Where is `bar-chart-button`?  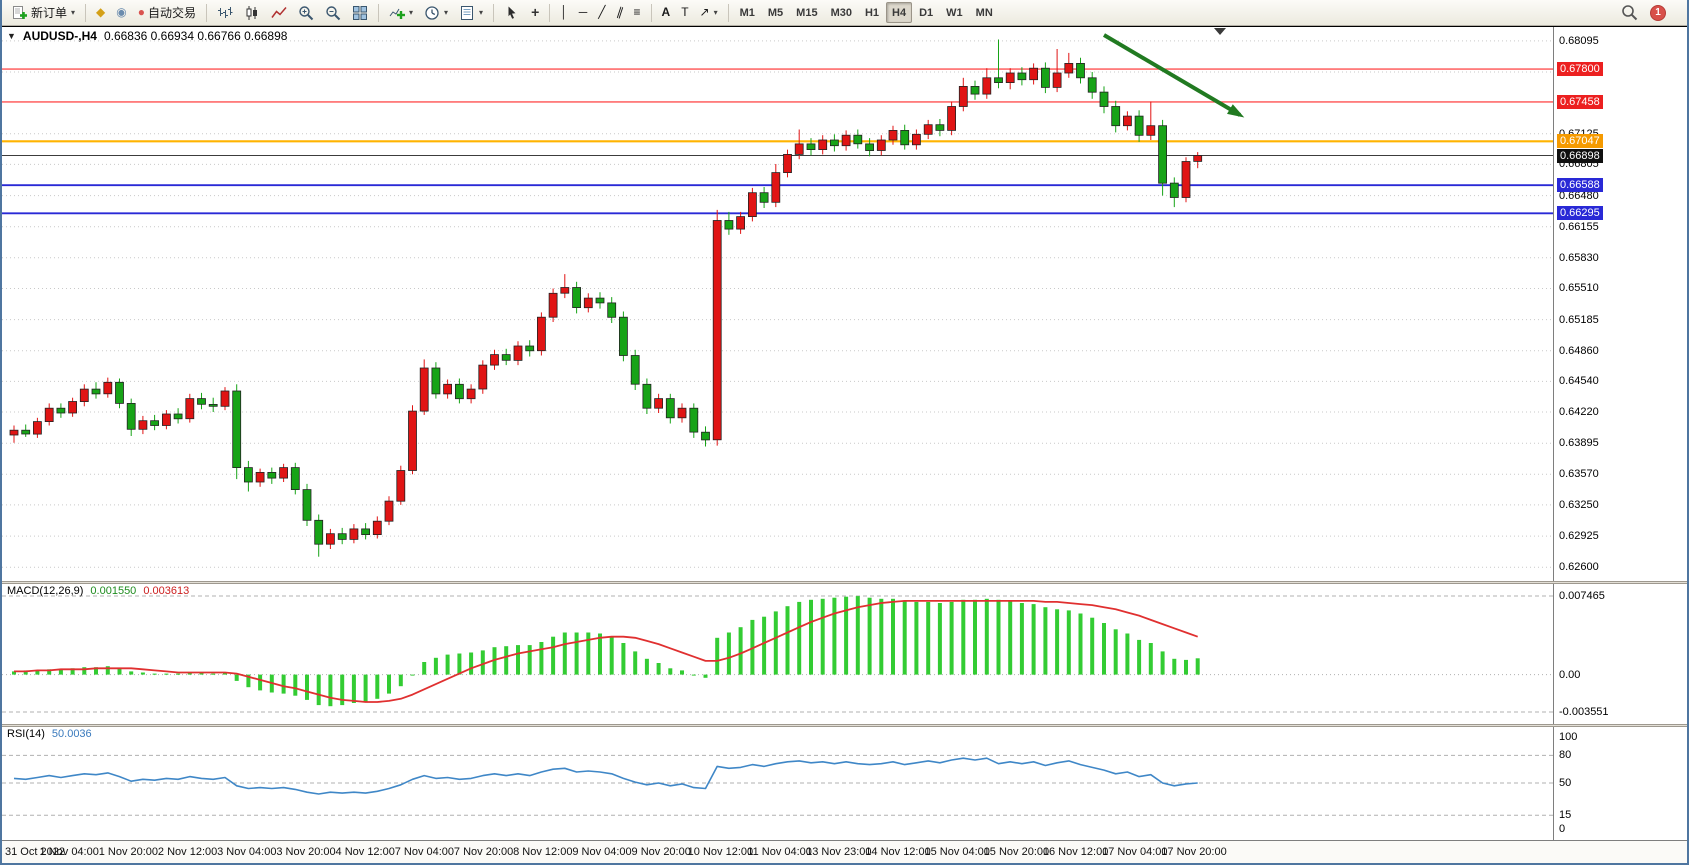 bar-chart-button is located at coordinates (225, 12).